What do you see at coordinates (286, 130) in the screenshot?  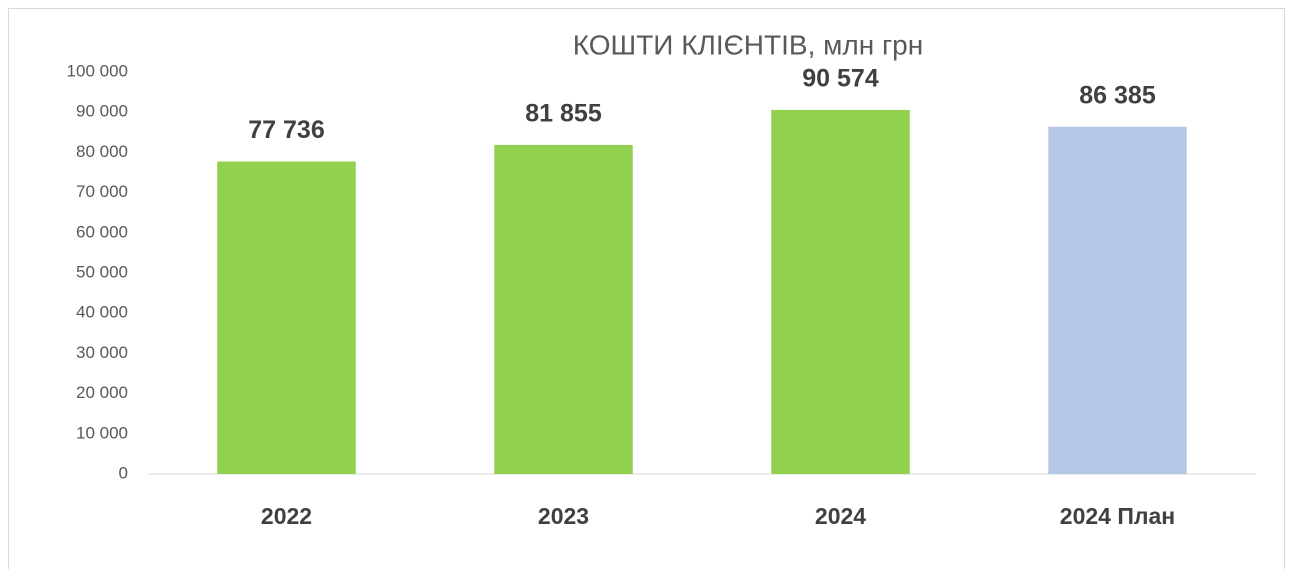 I see `data-label: 77 736` at bounding box center [286, 130].